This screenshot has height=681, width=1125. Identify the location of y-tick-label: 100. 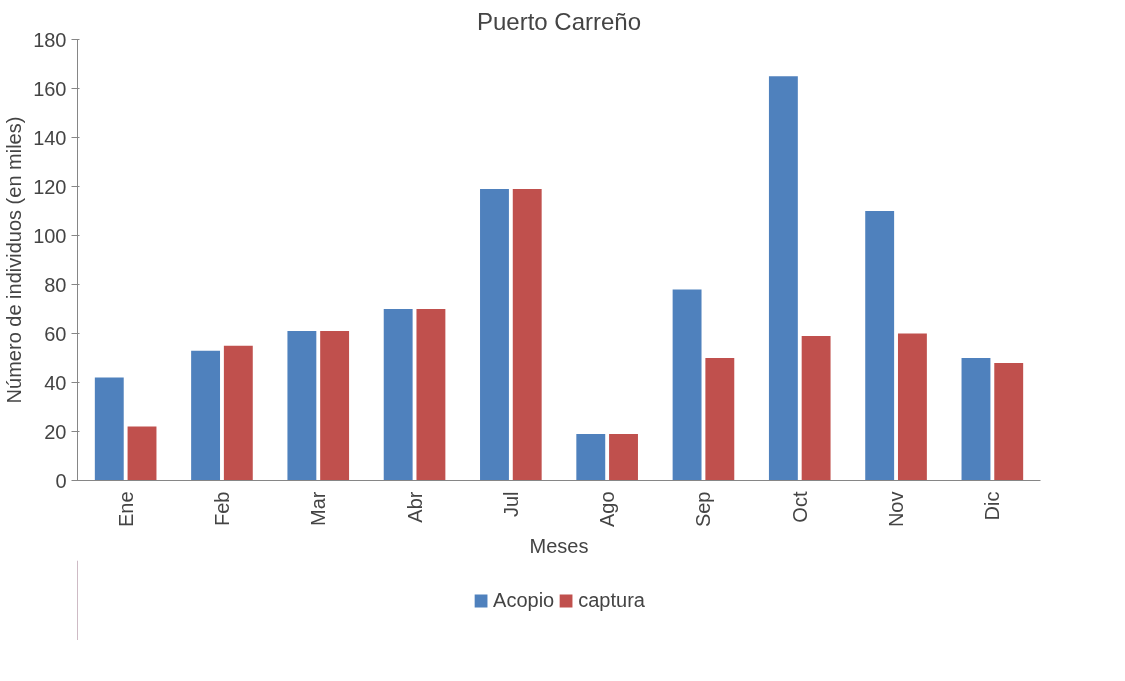
(50, 235).